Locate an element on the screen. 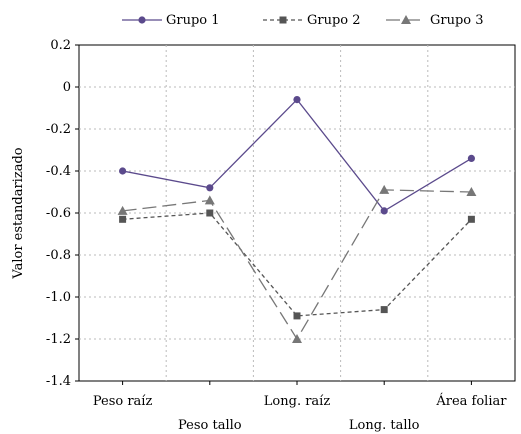  legend: Grupo 1 Grupo 2 Grupo 3 is located at coordinates (303, 20).